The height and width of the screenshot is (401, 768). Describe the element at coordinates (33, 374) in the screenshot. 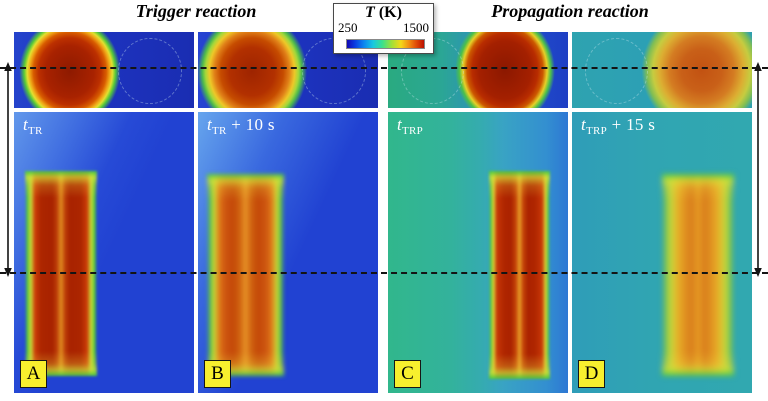

I see `panel-a-badge: A` at that location.